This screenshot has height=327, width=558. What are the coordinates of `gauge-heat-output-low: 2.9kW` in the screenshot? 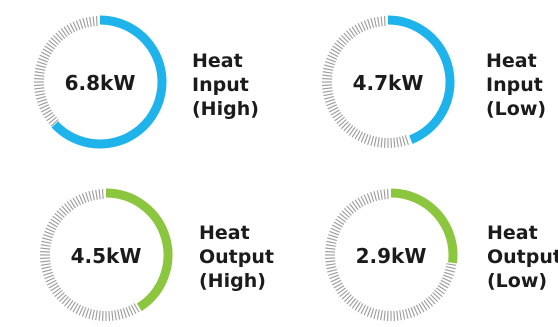 It's located at (391, 255).